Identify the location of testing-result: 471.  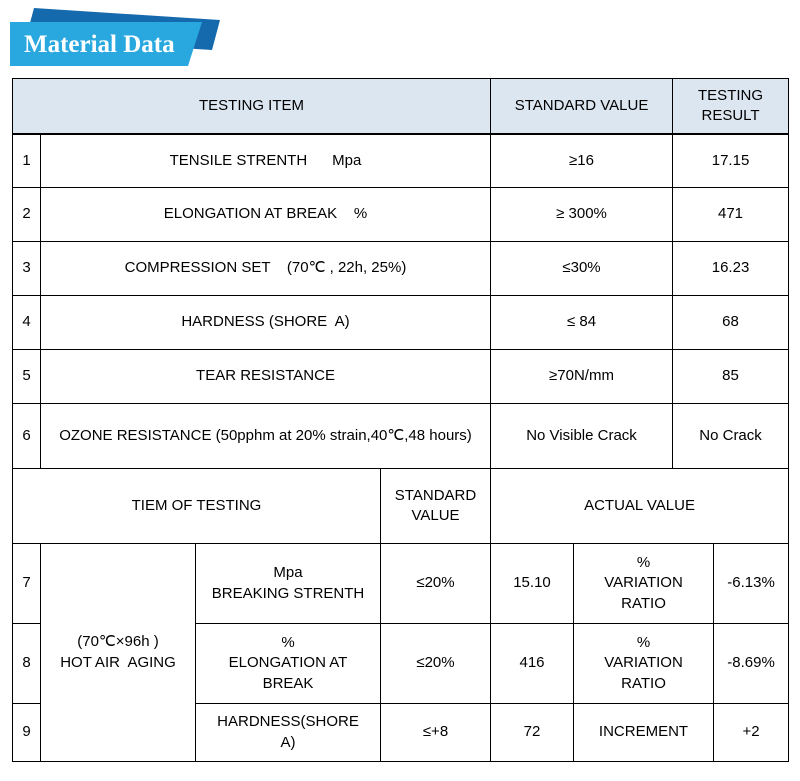
(731, 214).